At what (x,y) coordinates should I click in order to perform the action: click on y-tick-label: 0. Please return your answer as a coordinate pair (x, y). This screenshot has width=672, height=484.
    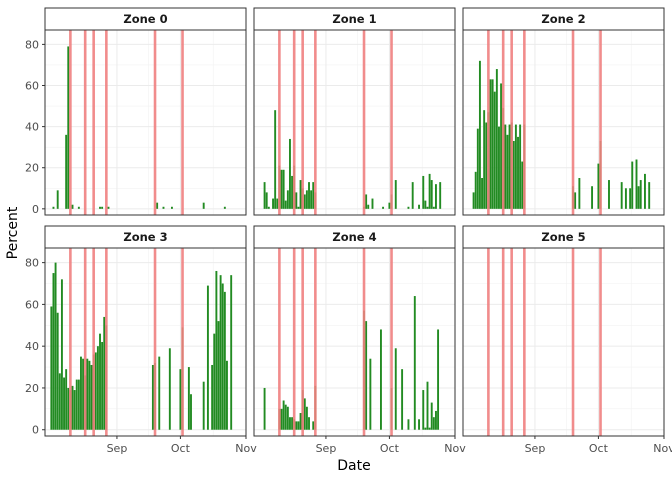
    Looking at the image, I should click on (35, 430).